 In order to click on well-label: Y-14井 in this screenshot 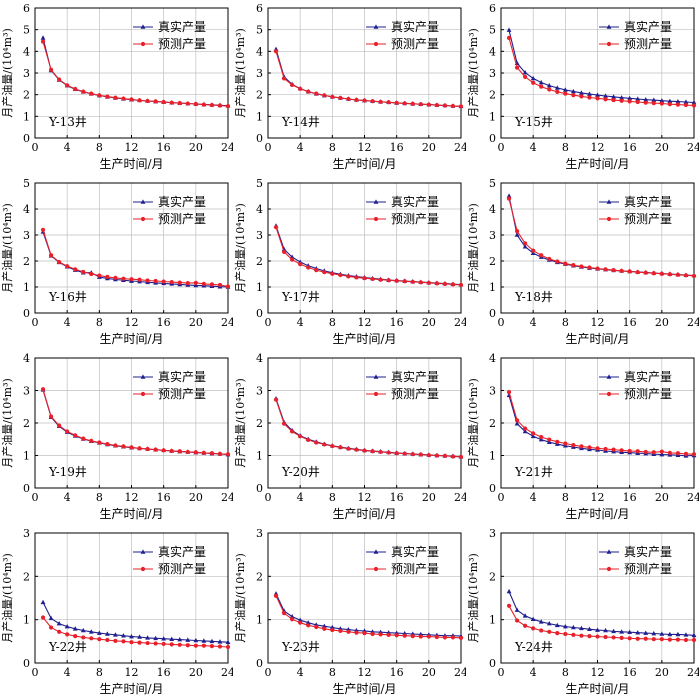, I will do `click(300, 122)`.